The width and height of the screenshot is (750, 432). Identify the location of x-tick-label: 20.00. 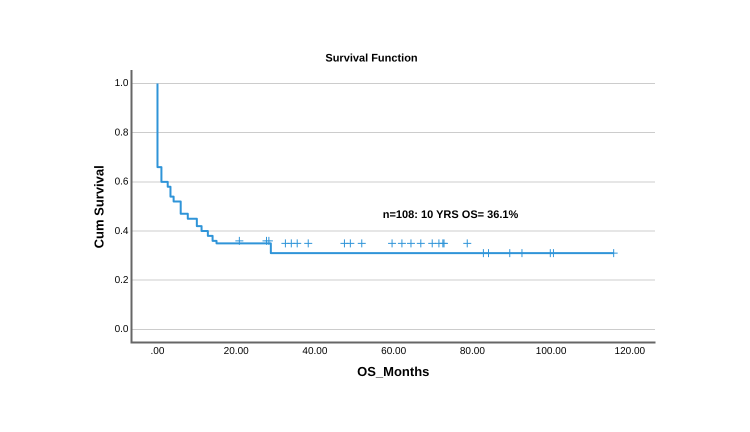
(237, 352).